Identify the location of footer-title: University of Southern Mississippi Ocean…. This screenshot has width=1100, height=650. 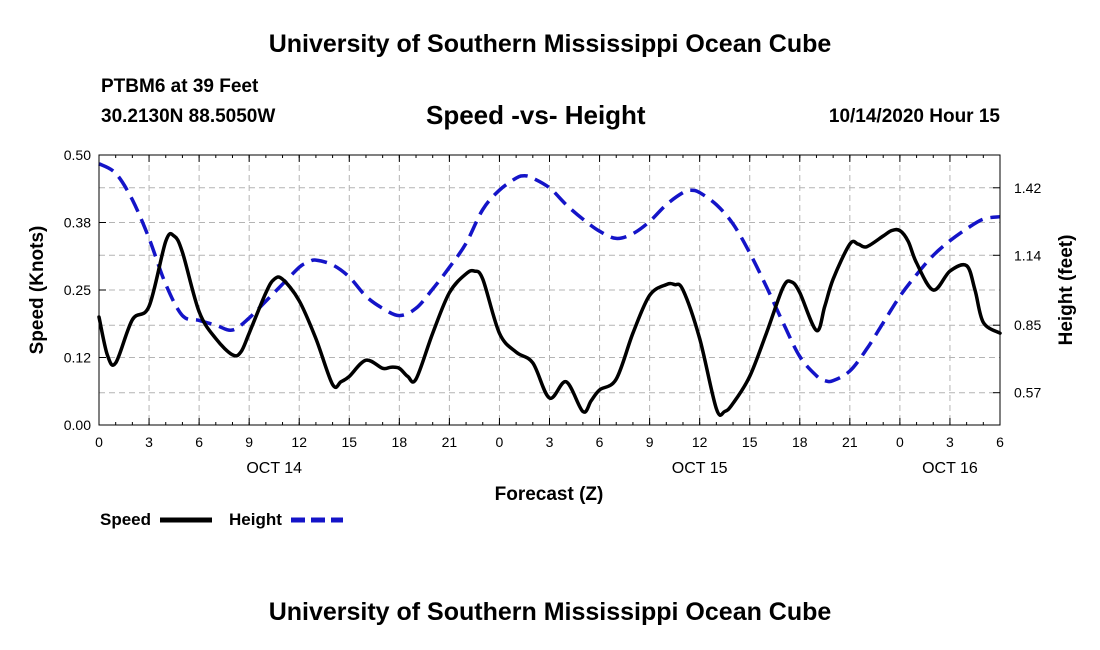
(550, 612).